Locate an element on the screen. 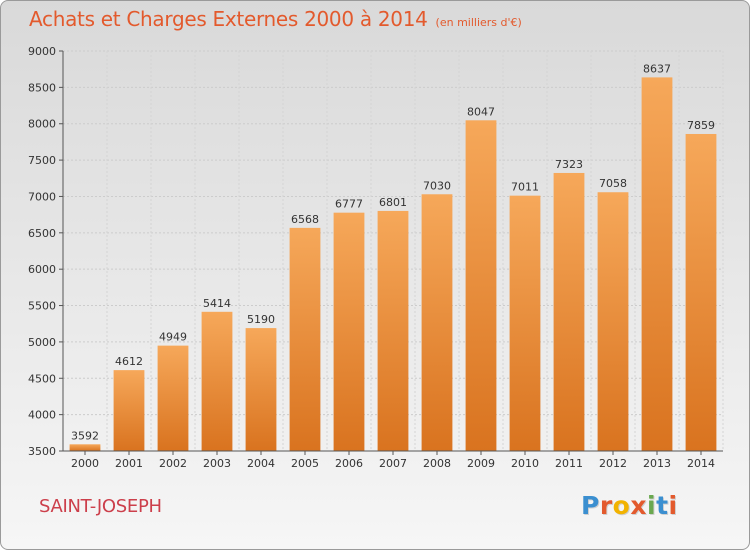 This screenshot has width=750, height=550. y-tick-label: 9000 is located at coordinates (42, 51).